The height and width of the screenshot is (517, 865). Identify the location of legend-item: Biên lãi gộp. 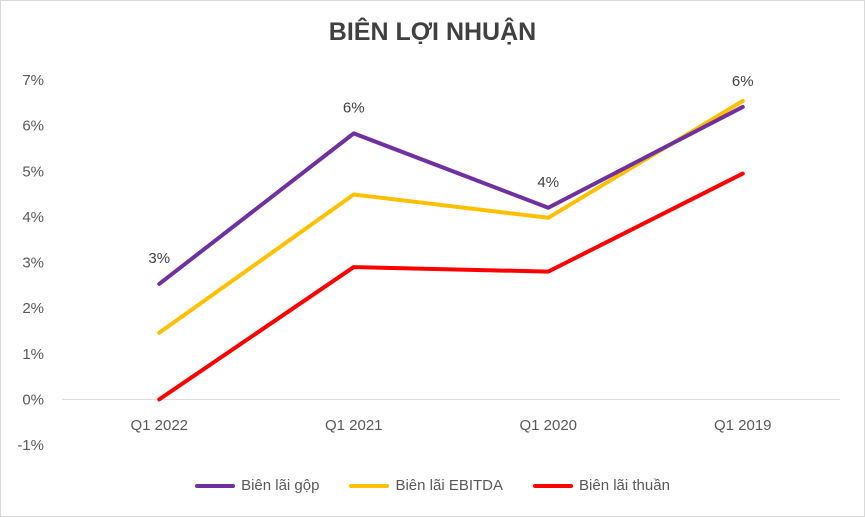
(257, 485).